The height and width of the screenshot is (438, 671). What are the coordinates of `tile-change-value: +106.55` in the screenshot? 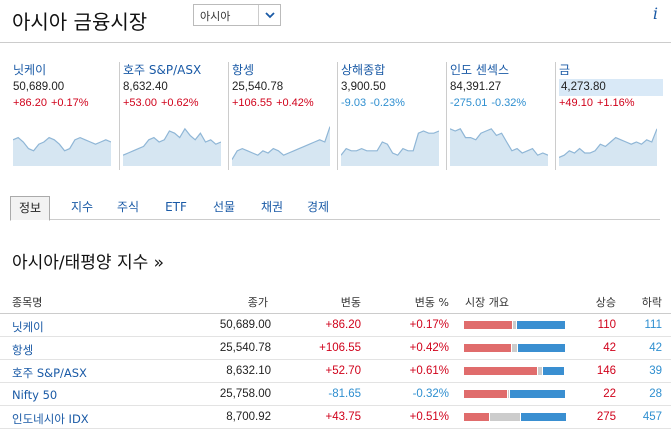 It's located at (252, 103).